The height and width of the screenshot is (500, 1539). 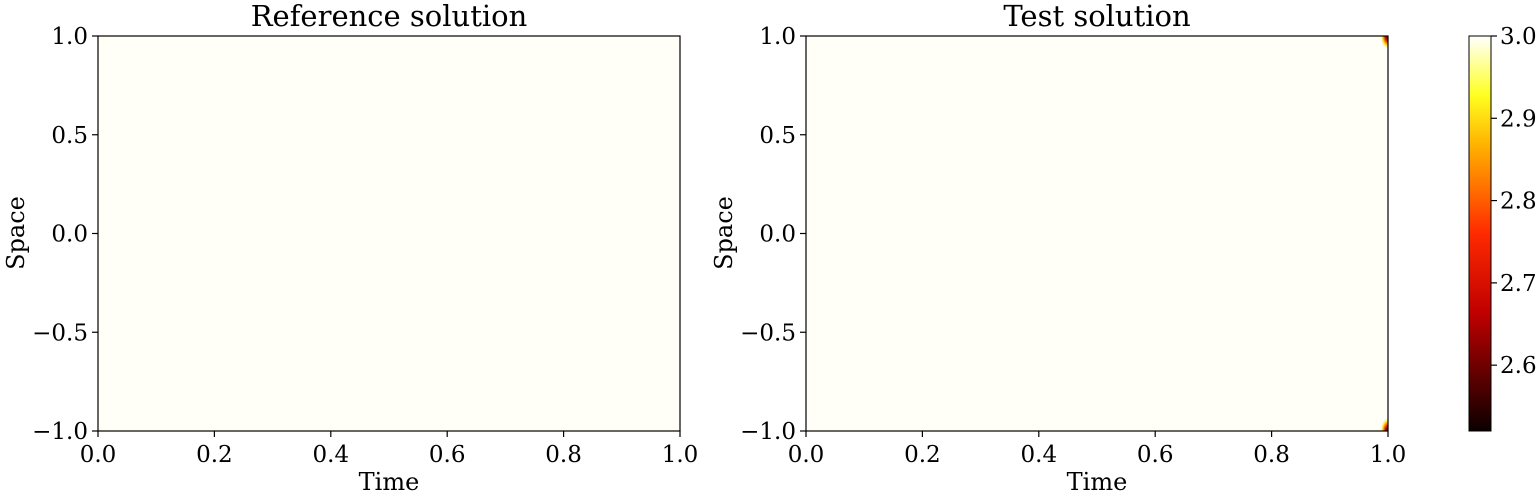 I want to click on colorbar-tick-label: 3.0, so click(x=1518, y=37).